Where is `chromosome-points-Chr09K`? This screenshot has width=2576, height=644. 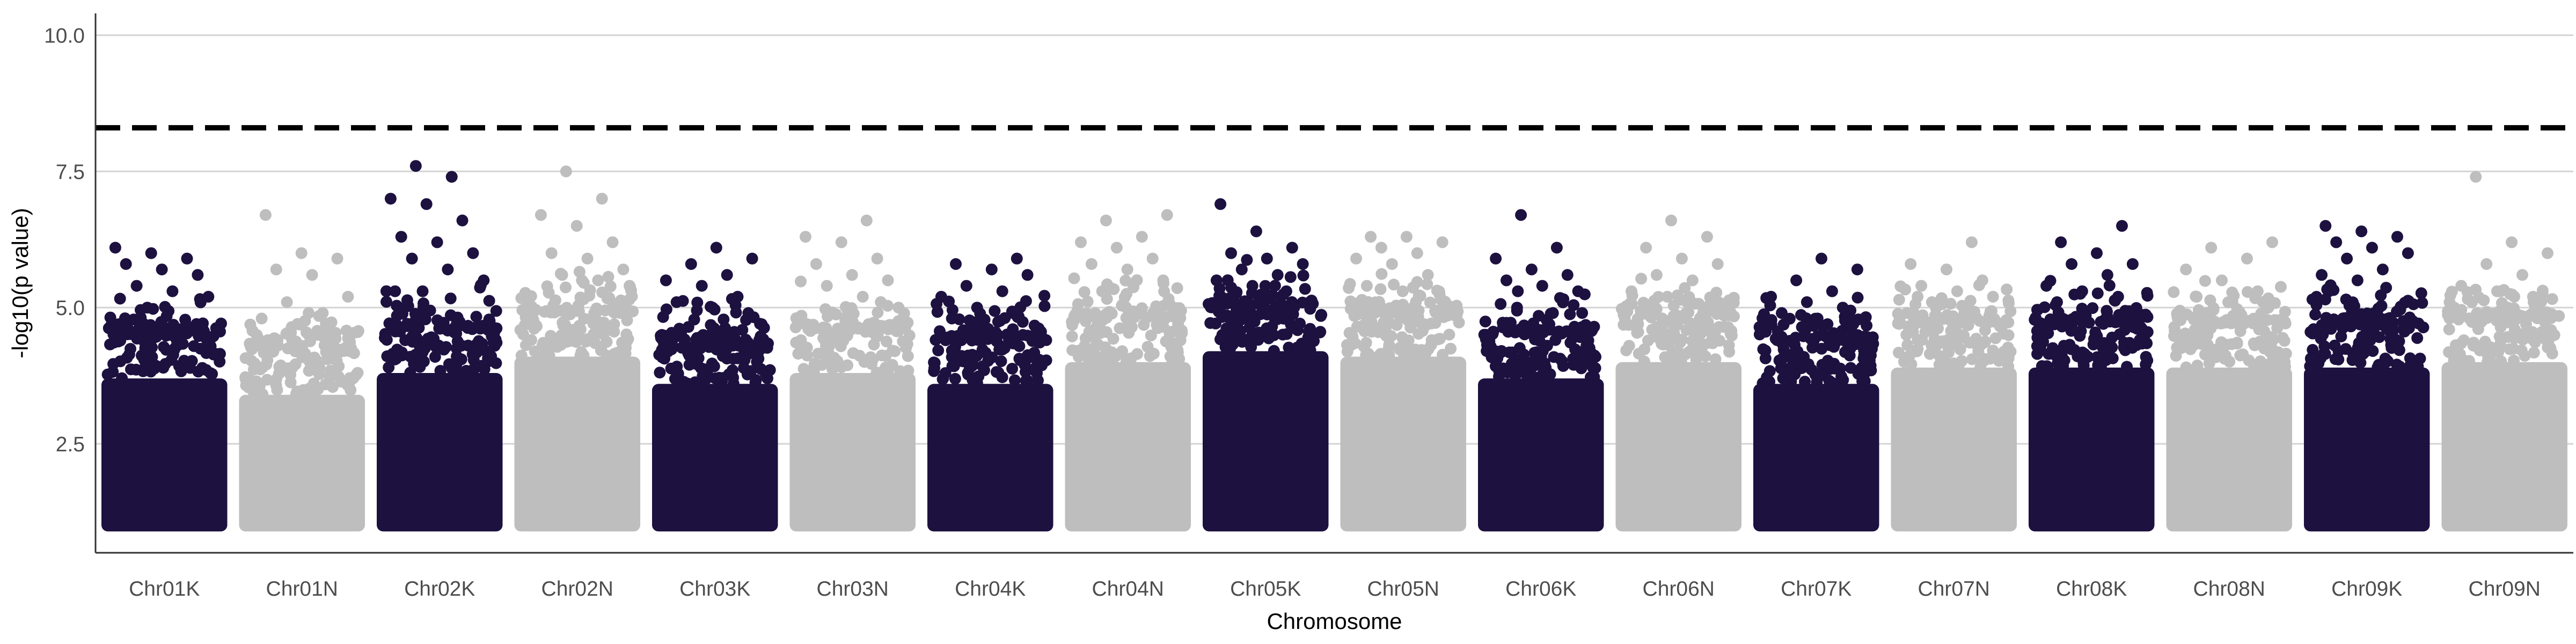 chromosome-points-Chr09K is located at coordinates (2367, 375).